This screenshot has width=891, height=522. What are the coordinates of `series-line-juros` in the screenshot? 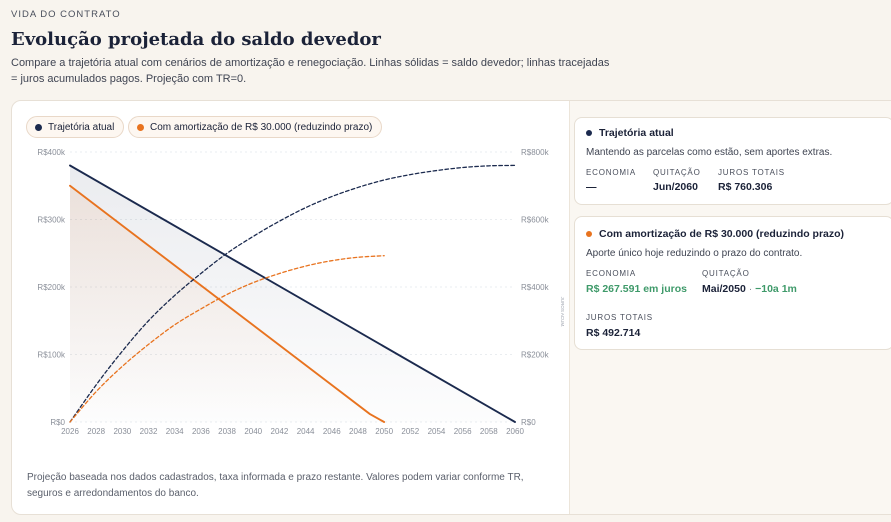 It's located at (227, 339).